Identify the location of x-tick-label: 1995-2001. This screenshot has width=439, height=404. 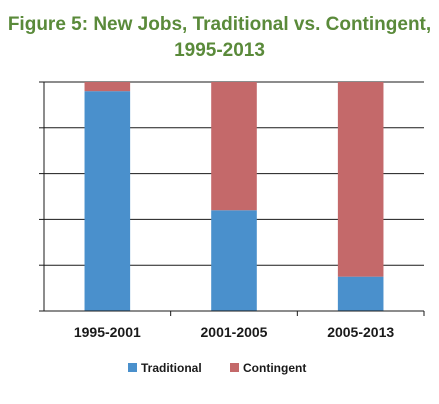
(107, 332).